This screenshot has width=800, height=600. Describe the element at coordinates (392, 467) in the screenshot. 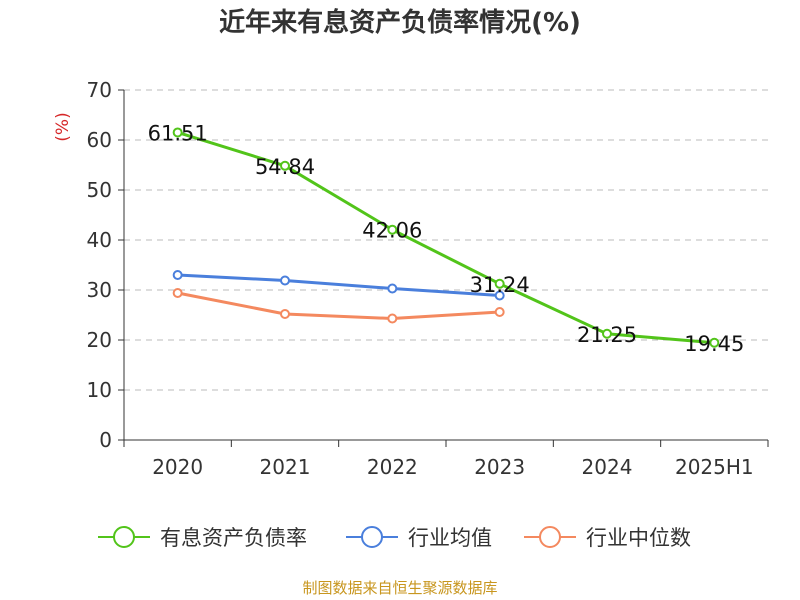

I see `x-tick-label: 2022` at that location.